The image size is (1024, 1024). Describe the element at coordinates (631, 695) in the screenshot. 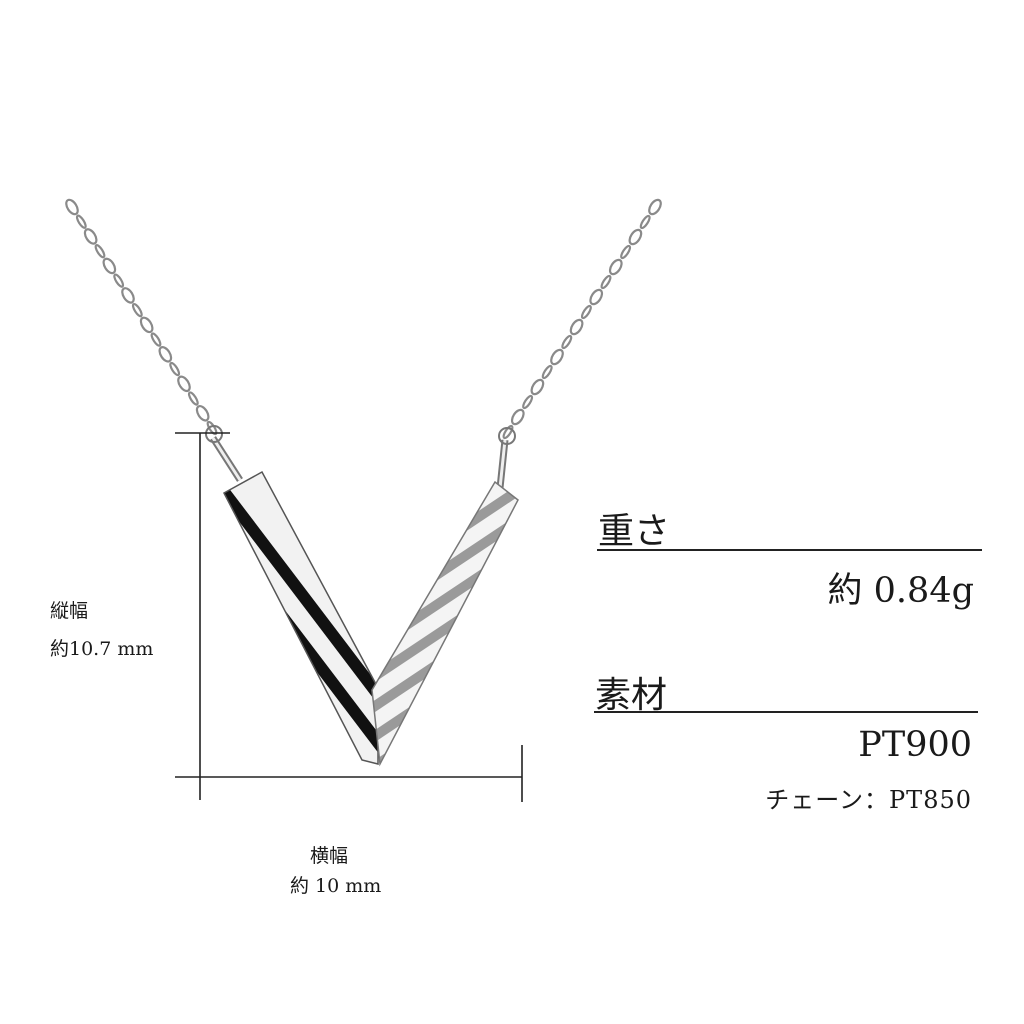

I see `material-heading: 素材` at that location.